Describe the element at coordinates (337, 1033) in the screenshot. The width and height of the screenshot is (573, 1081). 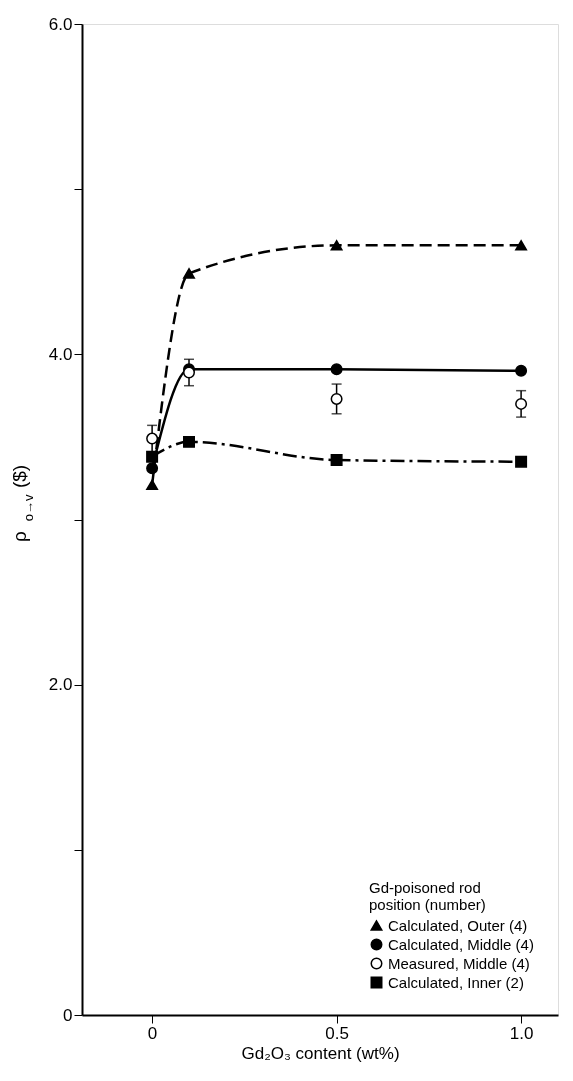
I see `x-tick-label: 0.5` at that location.